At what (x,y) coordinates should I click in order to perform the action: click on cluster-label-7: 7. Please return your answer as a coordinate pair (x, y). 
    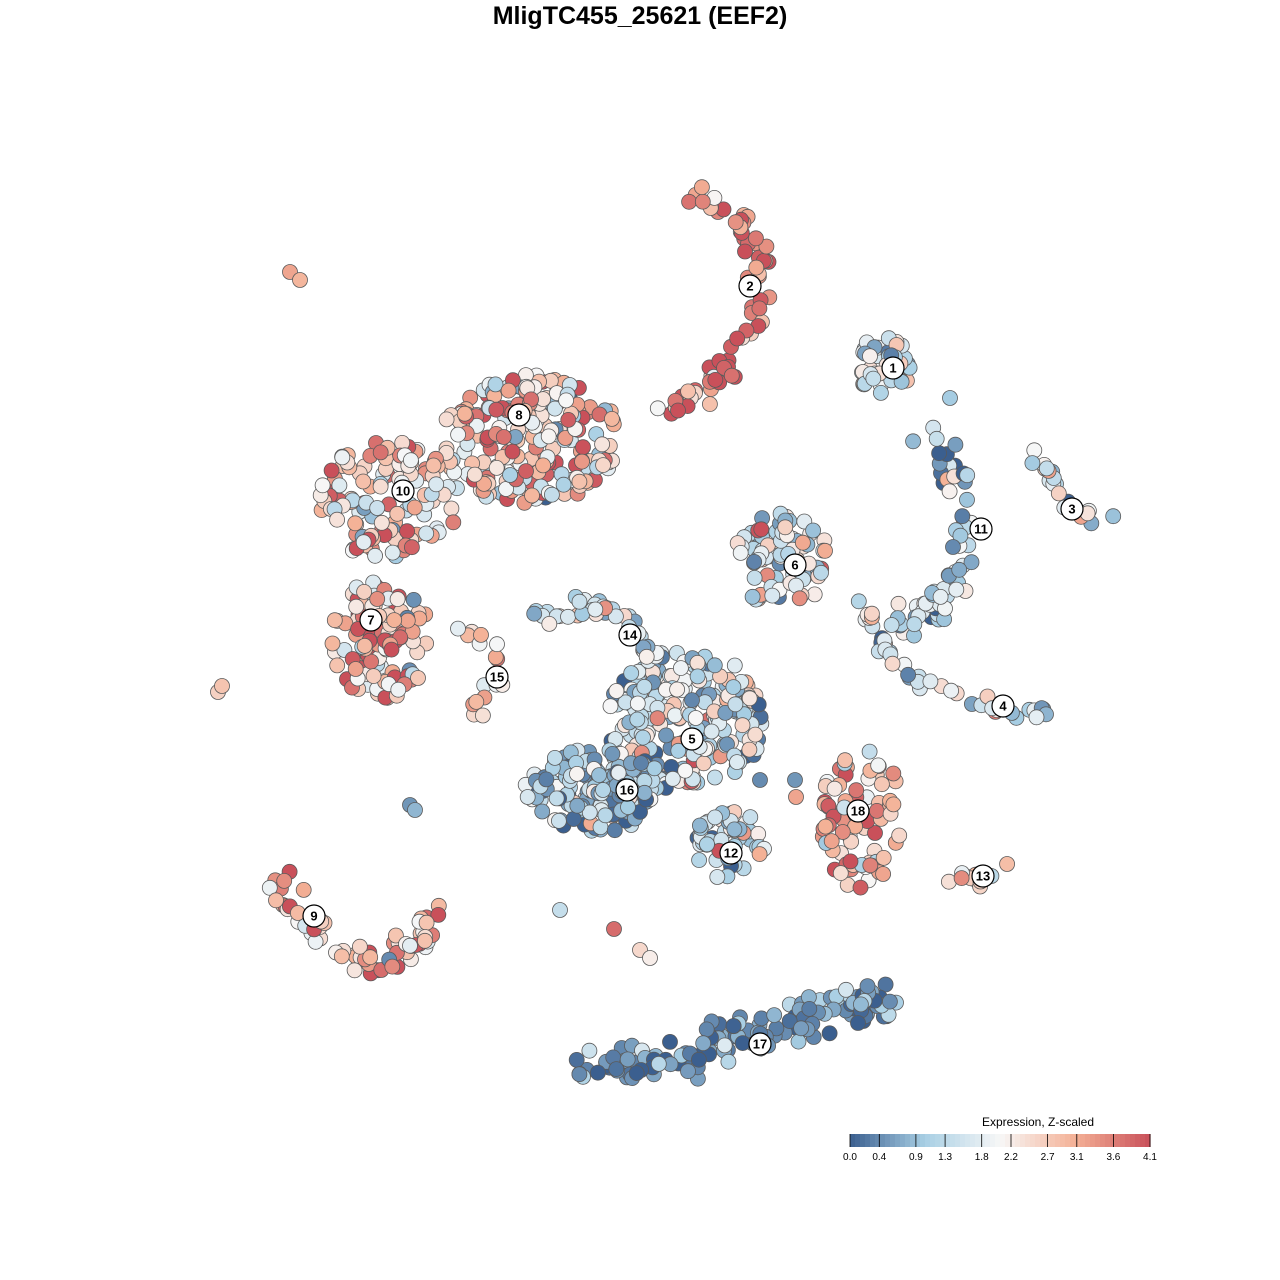
    Looking at the image, I should click on (371, 620).